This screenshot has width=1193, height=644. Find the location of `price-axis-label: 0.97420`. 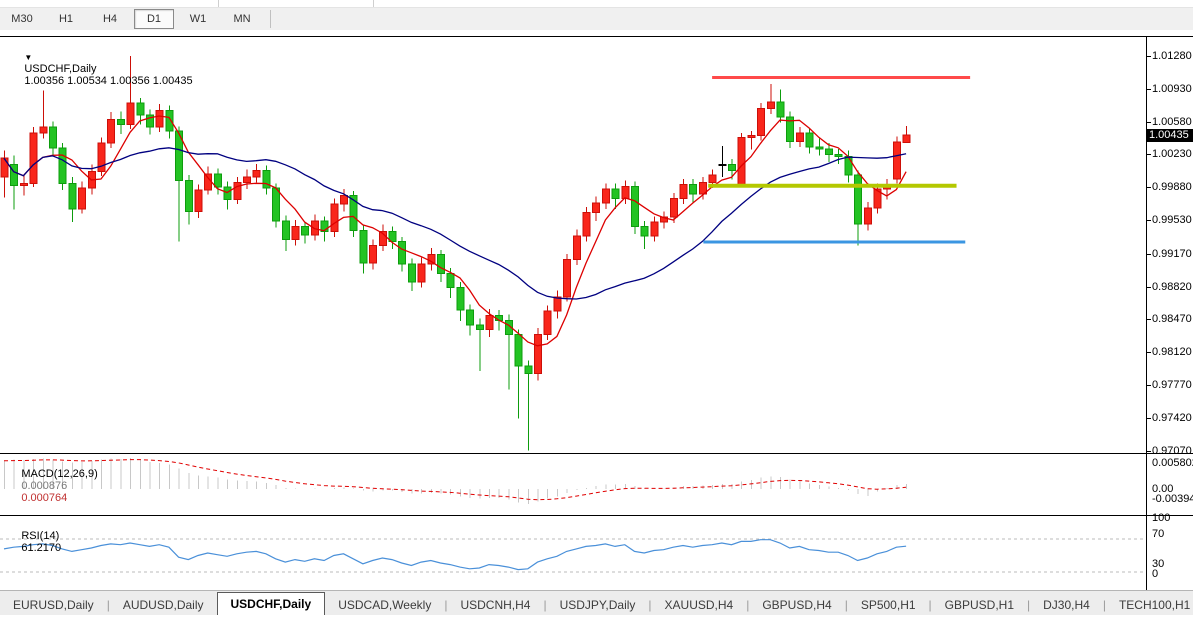

price-axis-label: 0.97420 is located at coordinates (1172, 417).